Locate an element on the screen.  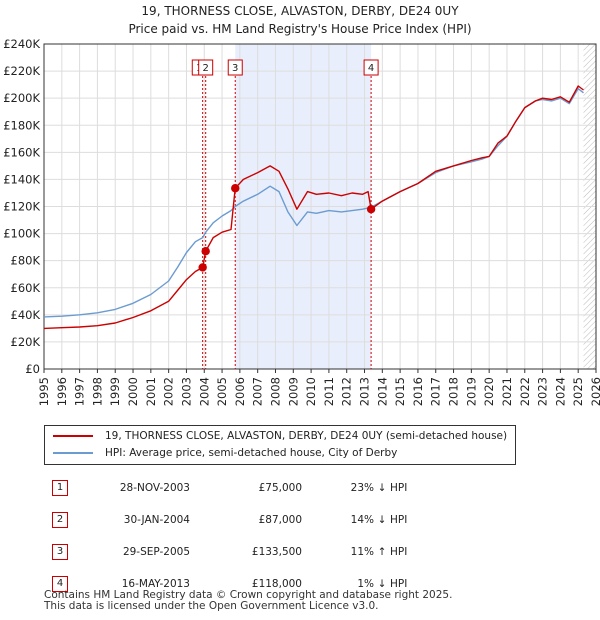
transaction-number: 2 is located at coordinates (60, 520).